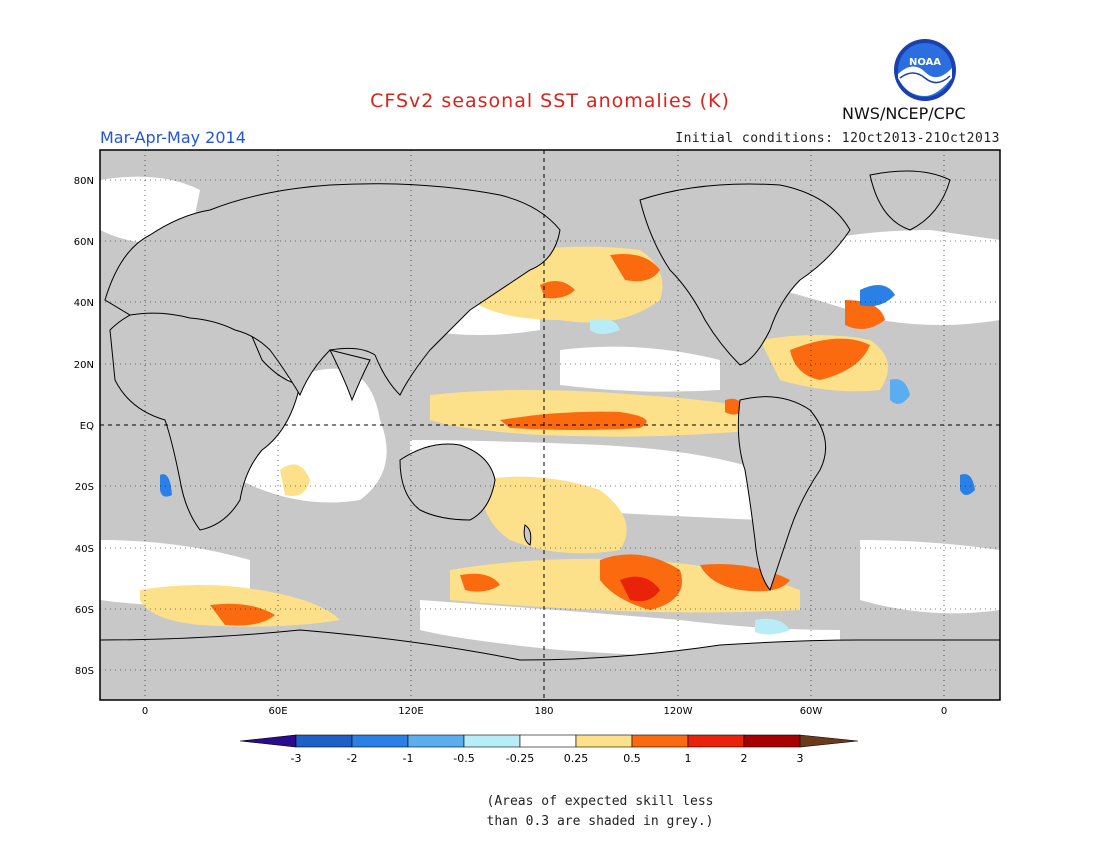 The height and width of the screenshot is (850, 1100). What do you see at coordinates (904, 113) in the screenshot?
I see `agency-label: NWS/NCEP/CPC` at bounding box center [904, 113].